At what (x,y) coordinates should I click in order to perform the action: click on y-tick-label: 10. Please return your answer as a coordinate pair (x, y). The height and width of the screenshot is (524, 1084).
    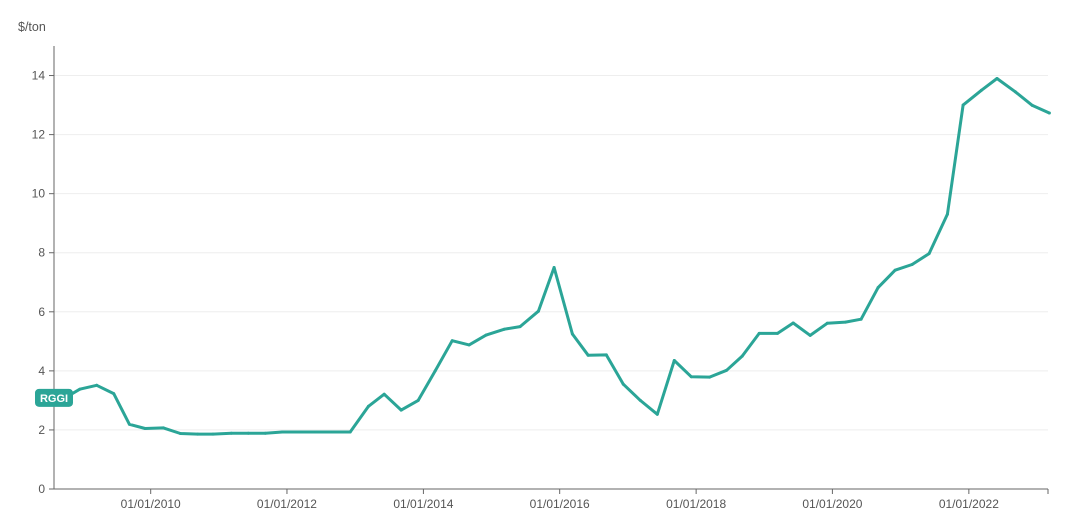
    Looking at the image, I should click on (39, 194).